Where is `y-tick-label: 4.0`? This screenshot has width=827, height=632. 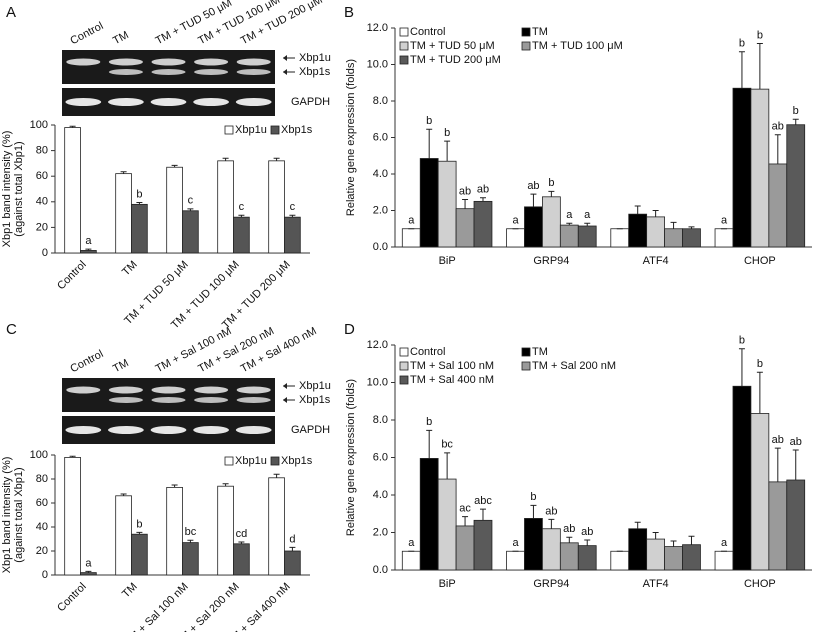
y-tick-label: 4.0 is located at coordinates (380, 174).